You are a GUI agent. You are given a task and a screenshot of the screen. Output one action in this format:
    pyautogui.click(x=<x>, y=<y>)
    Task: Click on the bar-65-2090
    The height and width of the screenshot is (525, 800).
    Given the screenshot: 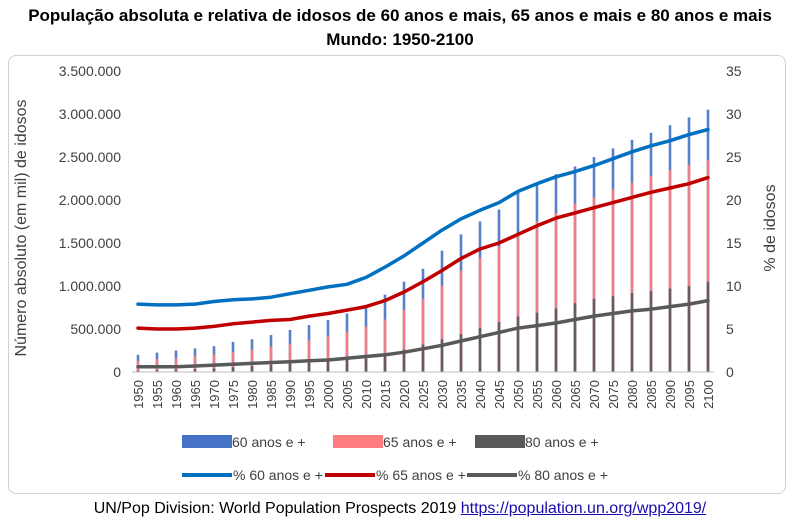 What is the action you would take?
    pyautogui.click(x=670, y=270)
    